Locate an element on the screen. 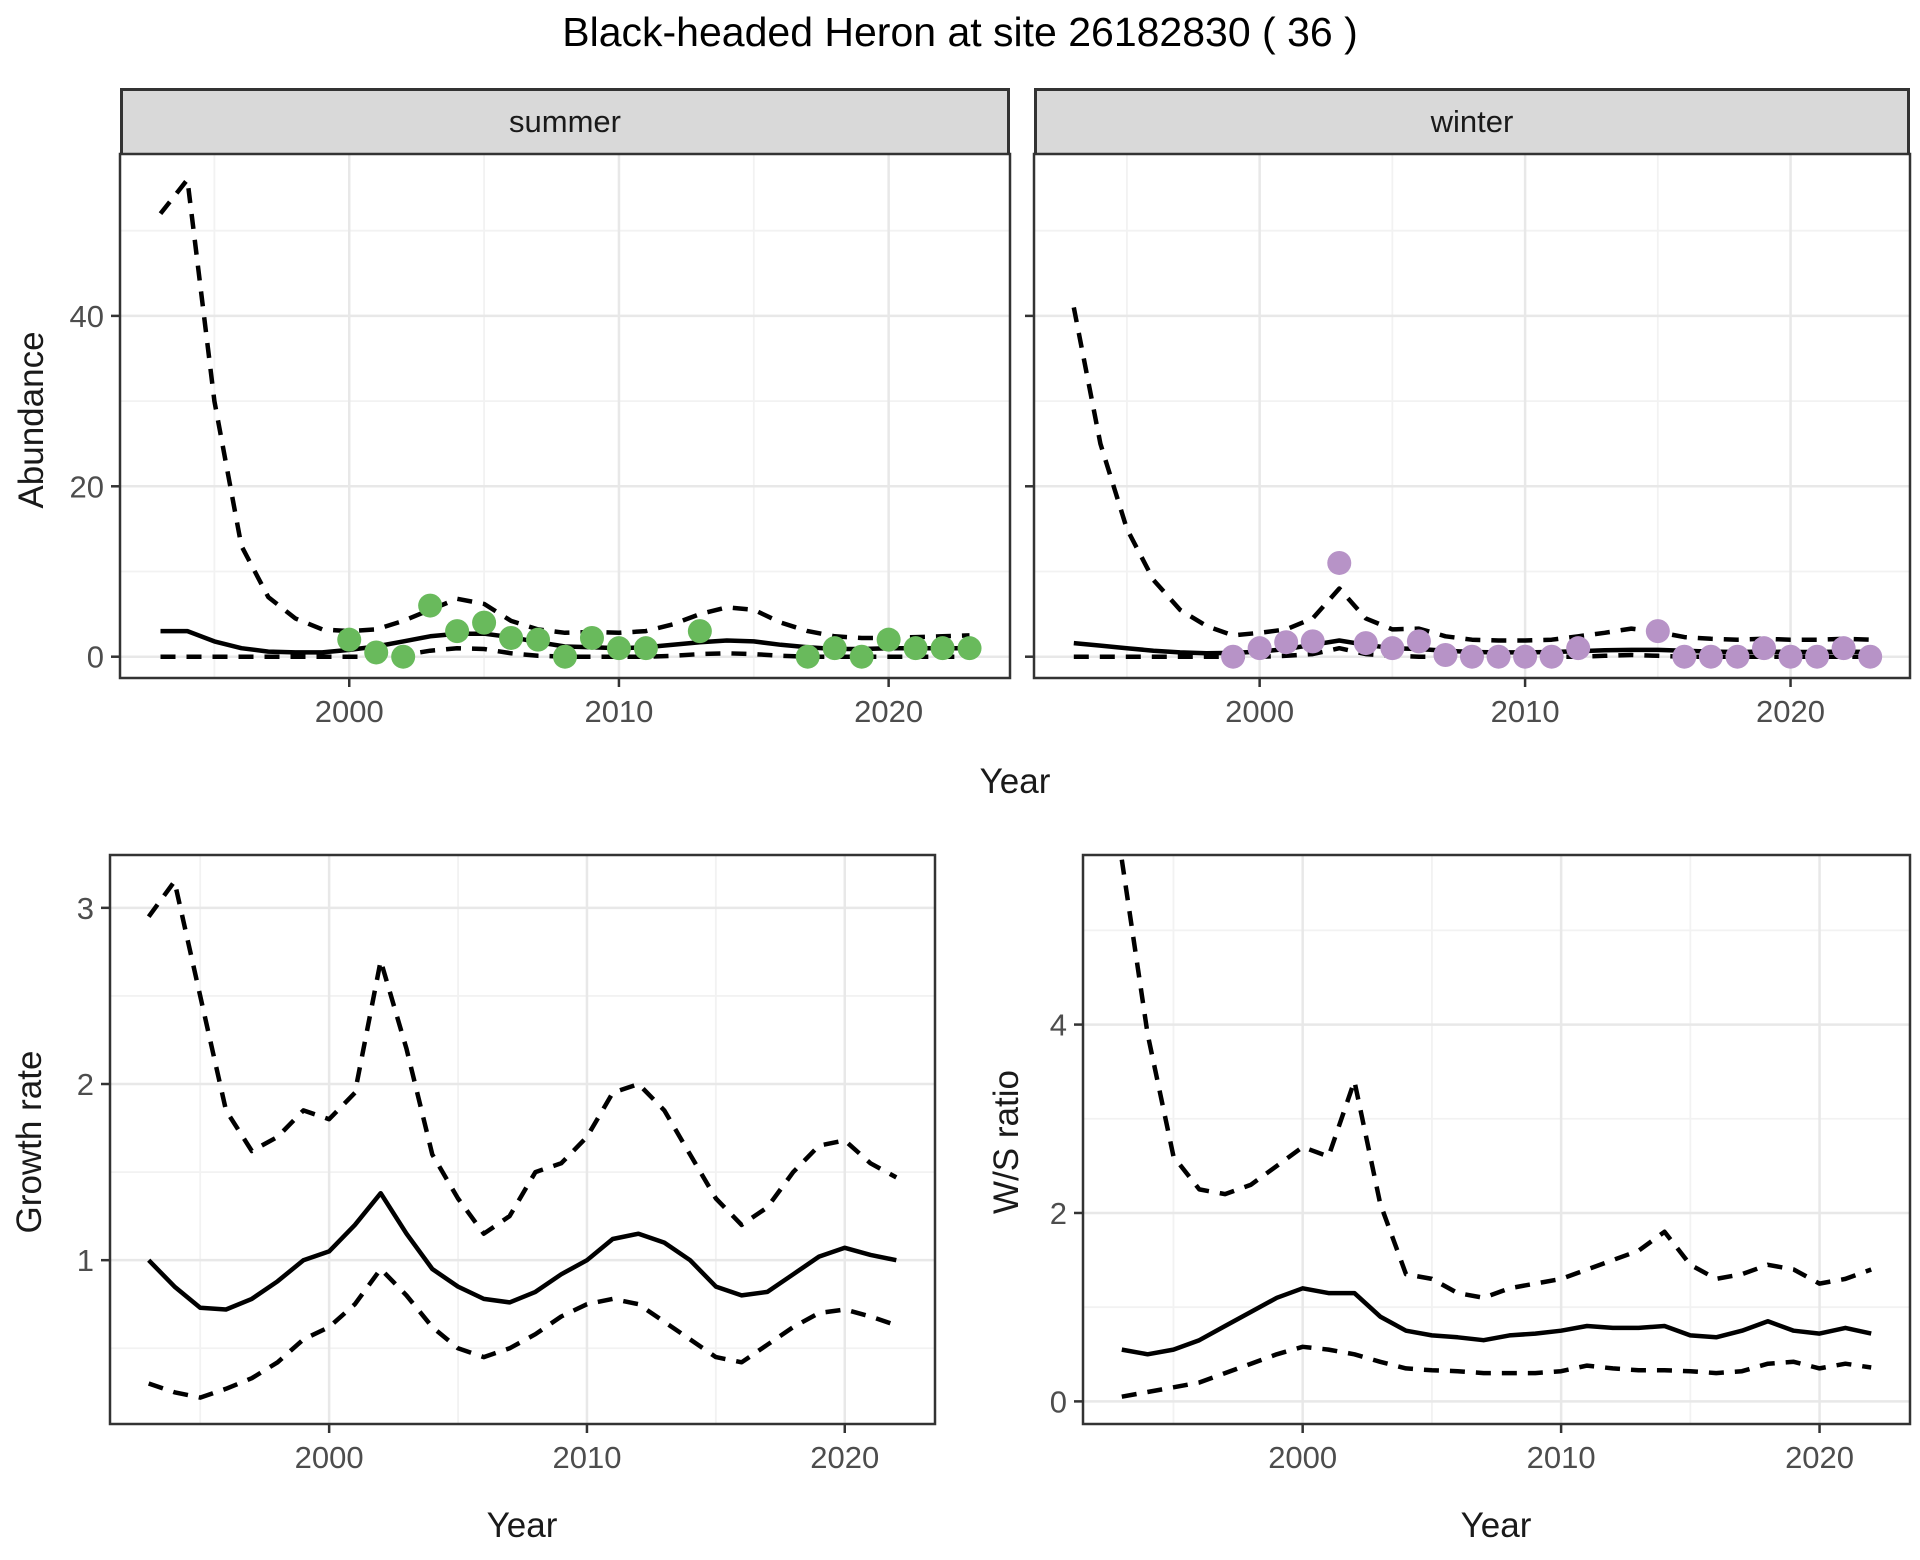 The width and height of the screenshot is (1920, 1560). x-axis-title-top: Year is located at coordinates (1015, 781).